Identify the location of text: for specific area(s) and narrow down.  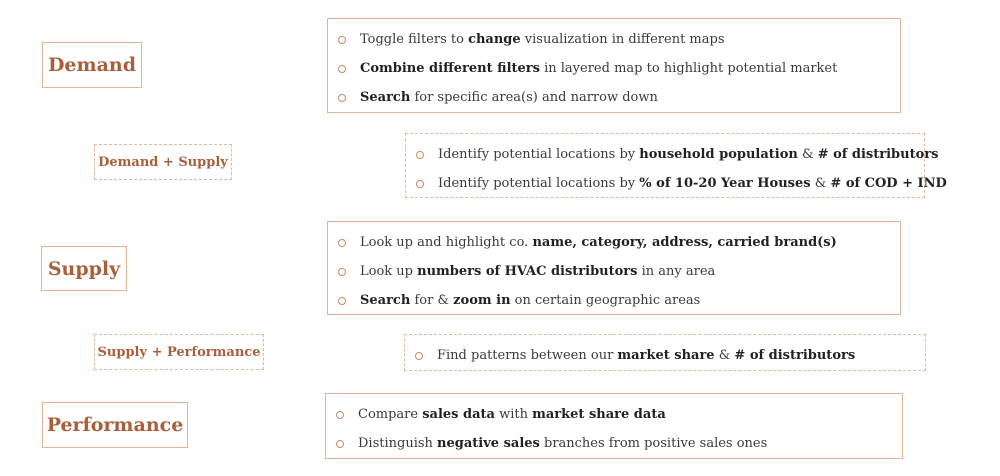
(534, 97).